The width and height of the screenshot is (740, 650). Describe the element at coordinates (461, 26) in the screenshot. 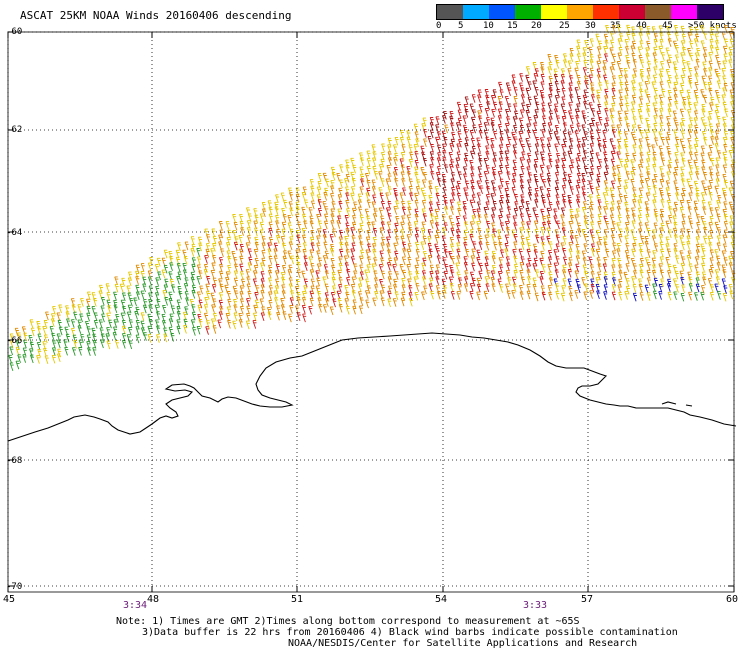

I see `colorbar-label: 5` at that location.